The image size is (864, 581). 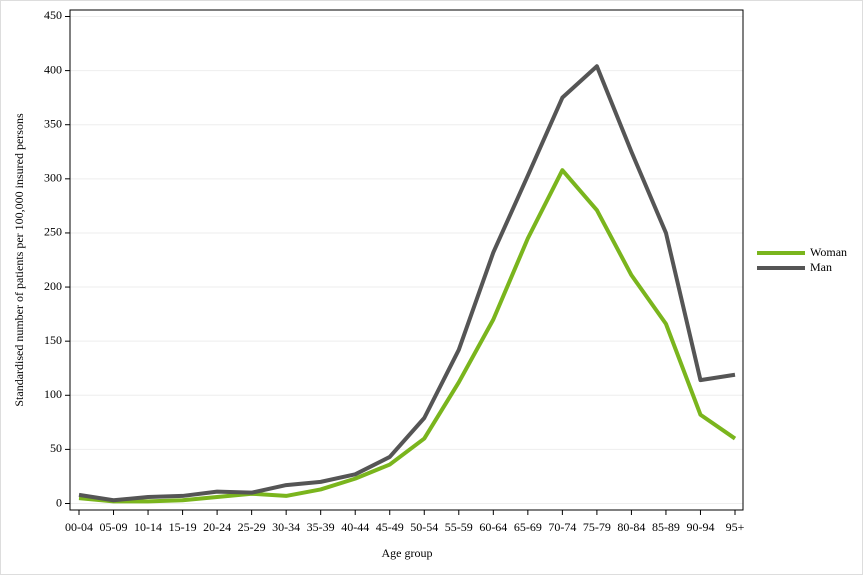 What do you see at coordinates (700, 527) in the screenshot?
I see `x-tick-label: 90-94` at bounding box center [700, 527].